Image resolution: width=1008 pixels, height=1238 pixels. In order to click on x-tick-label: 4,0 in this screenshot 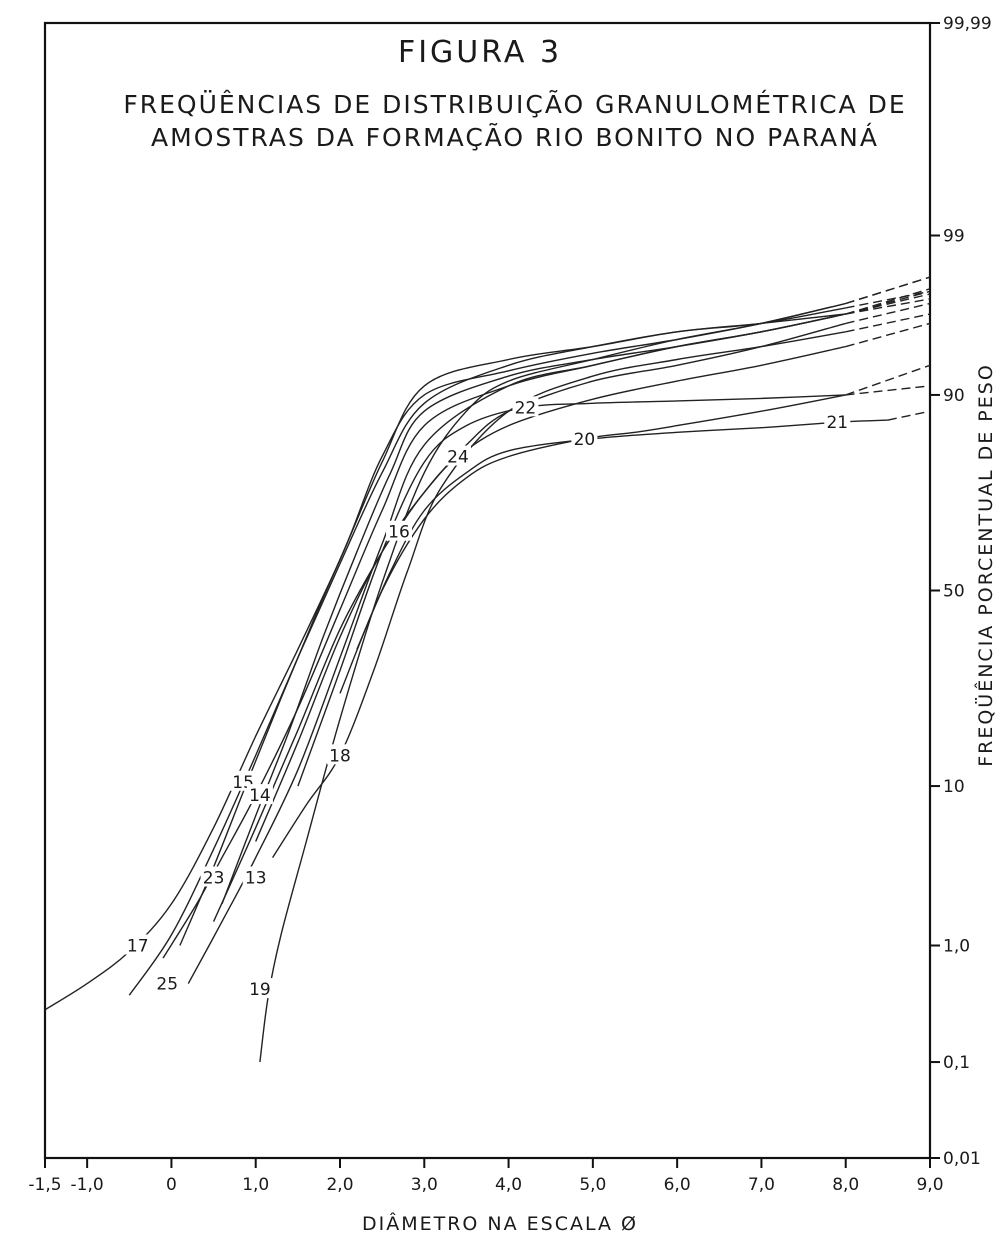, I will do `click(508, 1185)`.